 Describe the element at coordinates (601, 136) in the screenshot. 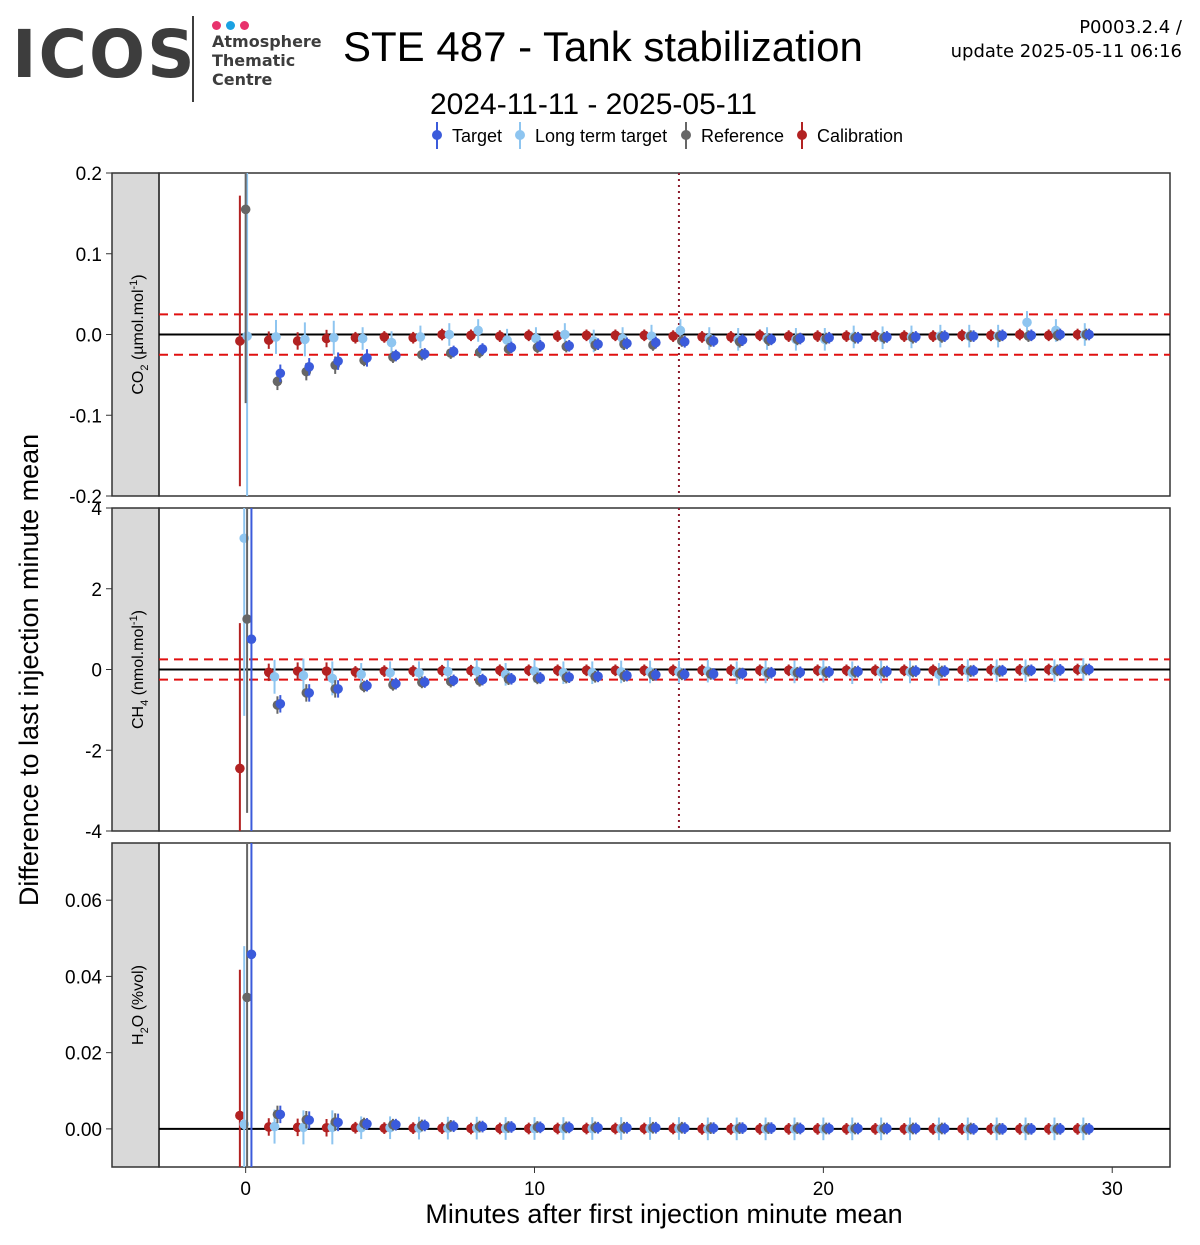

I see `legend-label: Long term target` at that location.